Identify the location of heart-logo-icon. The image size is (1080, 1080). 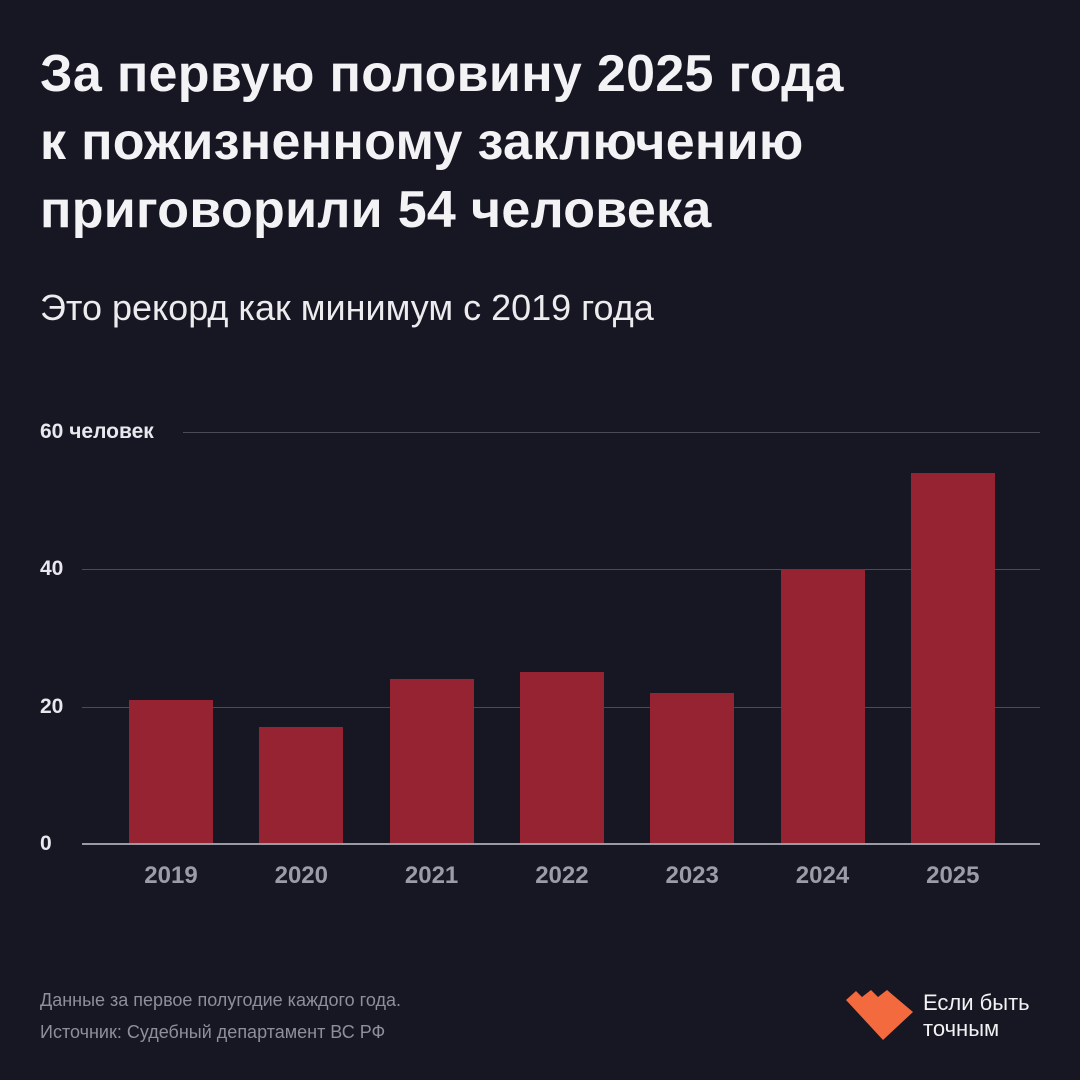
(879, 1015).